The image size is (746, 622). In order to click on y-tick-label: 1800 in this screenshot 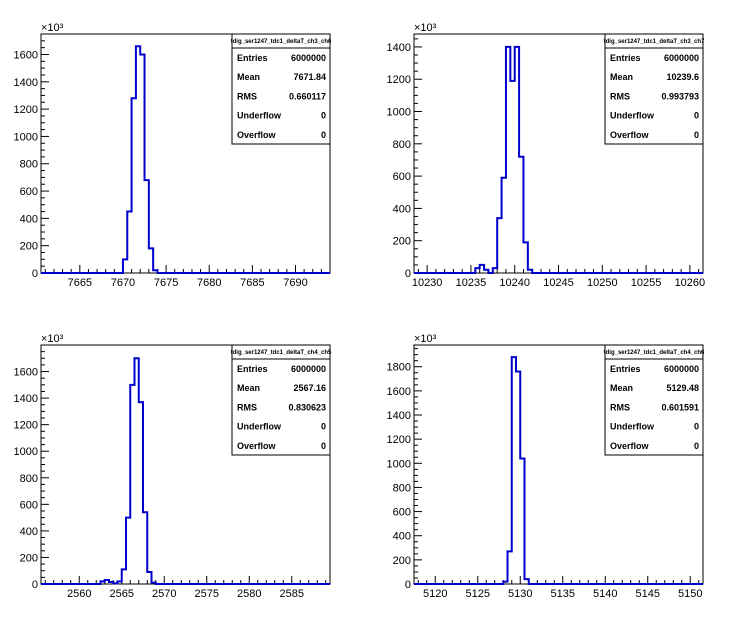, I will do `click(399, 368)`.